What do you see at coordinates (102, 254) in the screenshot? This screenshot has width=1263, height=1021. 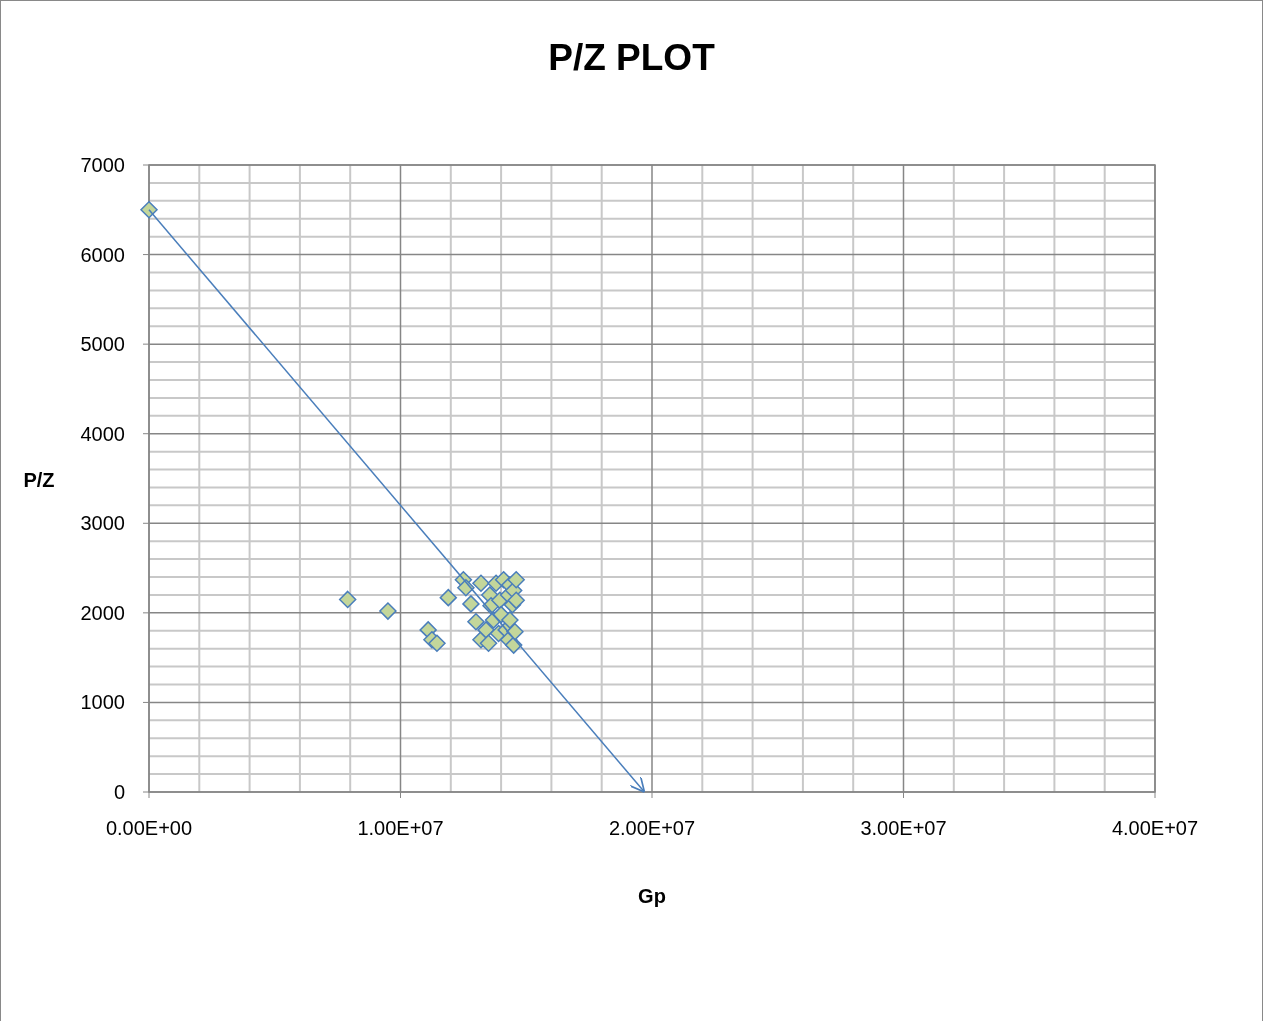 I see `y-tick-label: 6000` at bounding box center [102, 254].